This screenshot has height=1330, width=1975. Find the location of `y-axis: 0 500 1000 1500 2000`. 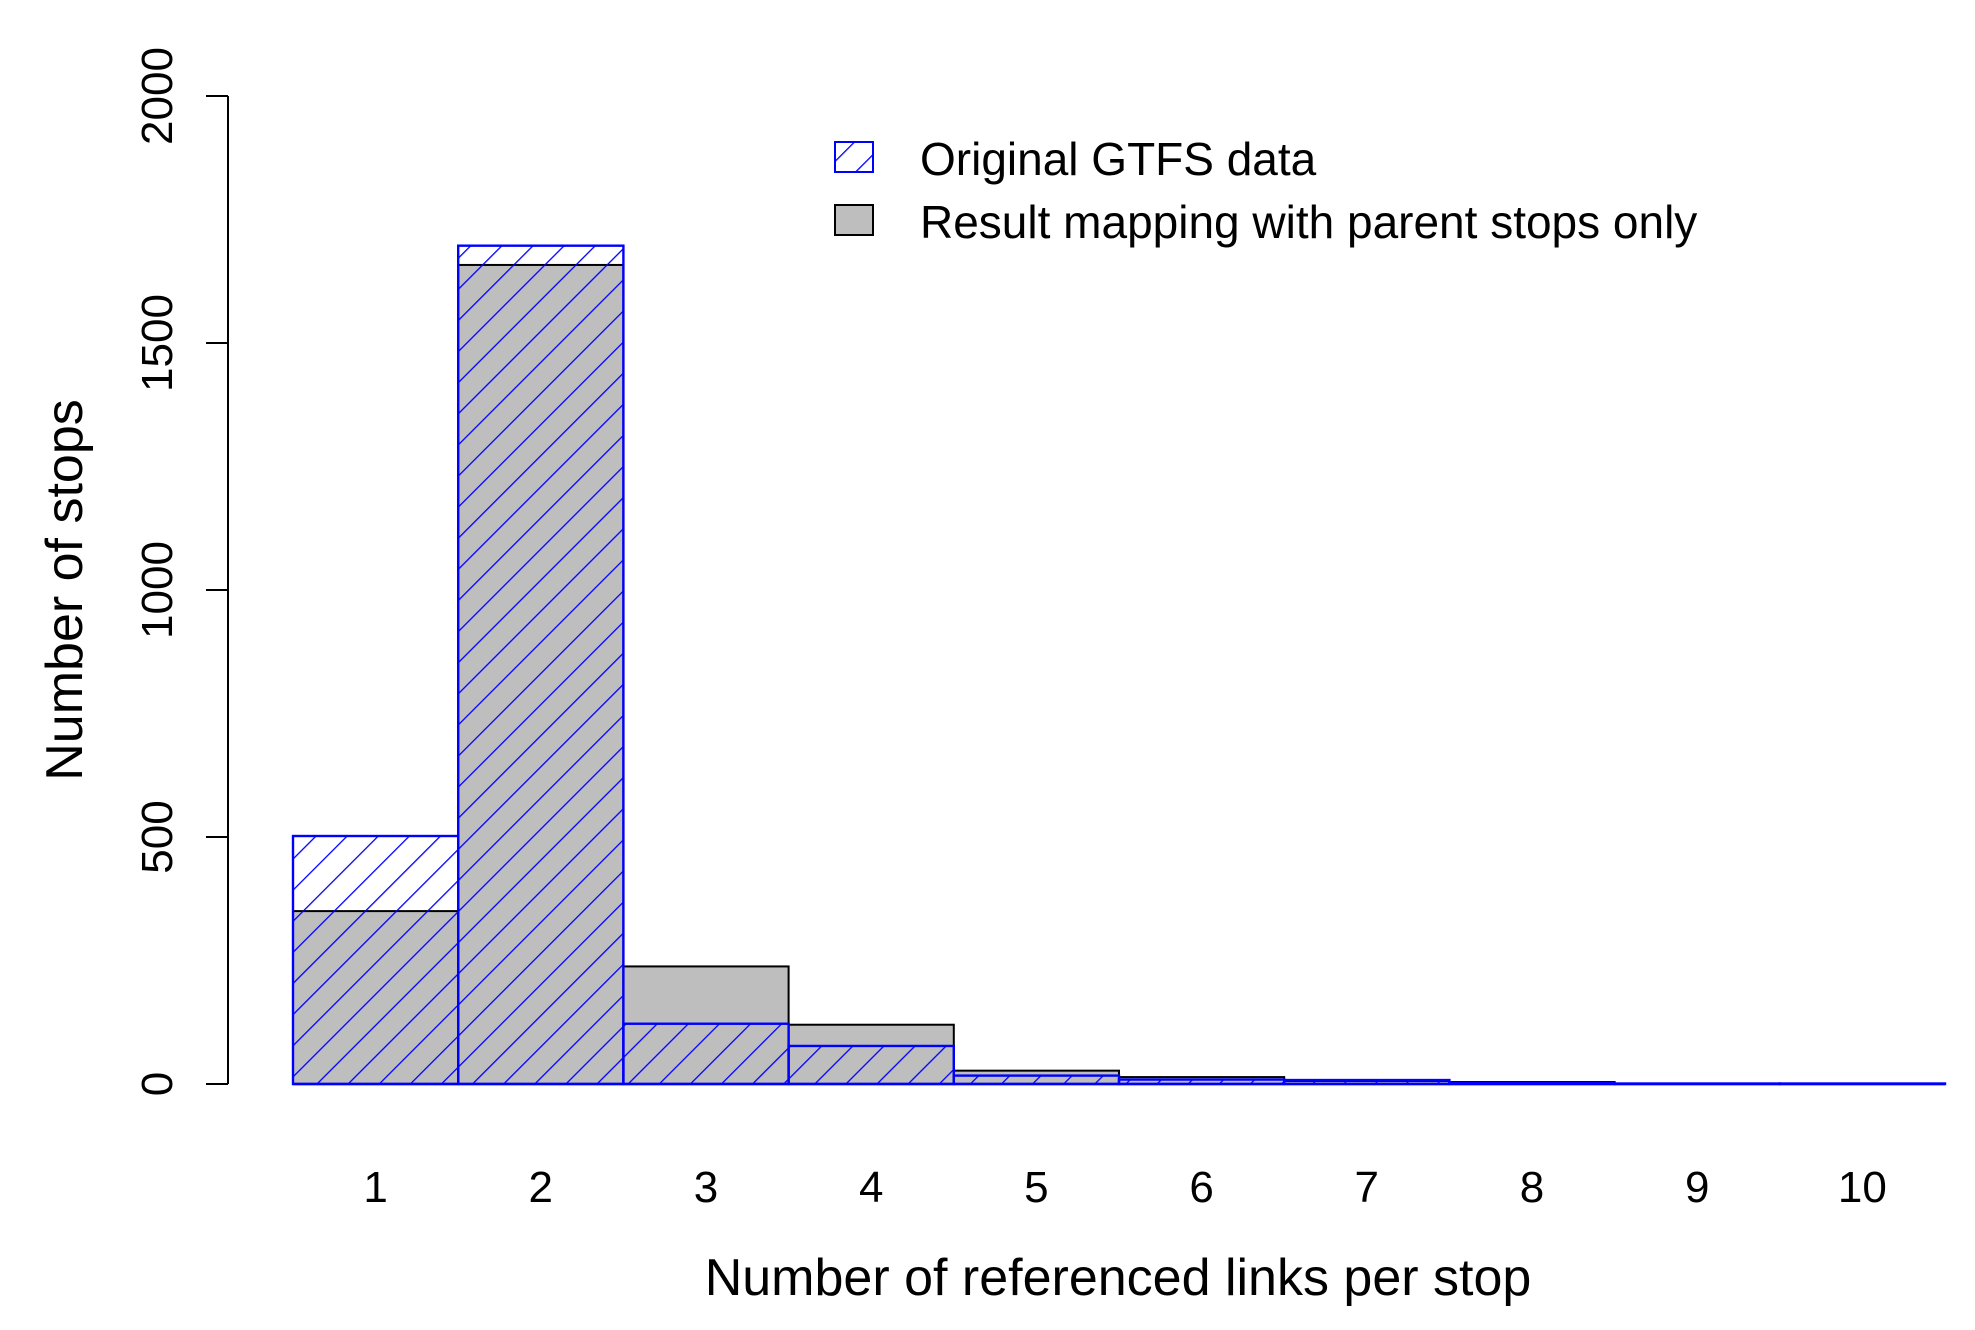

y-axis: 0 500 1000 1500 2000 is located at coordinates (181, 571).